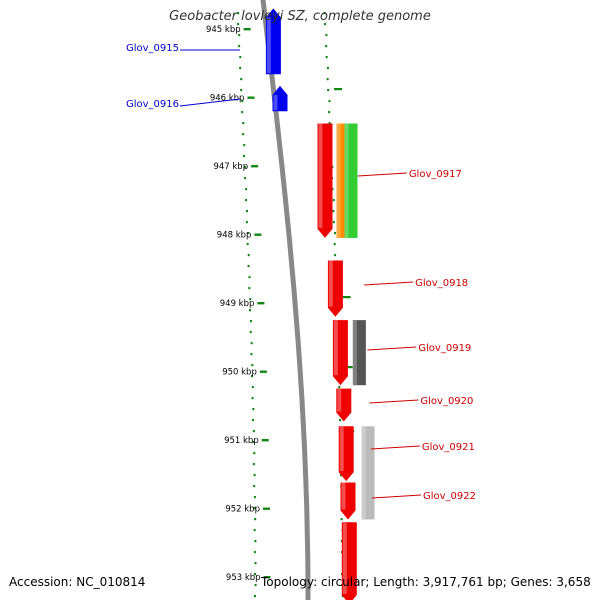 The image size is (600, 600). I want to click on gene-name-label: Glov_0922, so click(449, 496).